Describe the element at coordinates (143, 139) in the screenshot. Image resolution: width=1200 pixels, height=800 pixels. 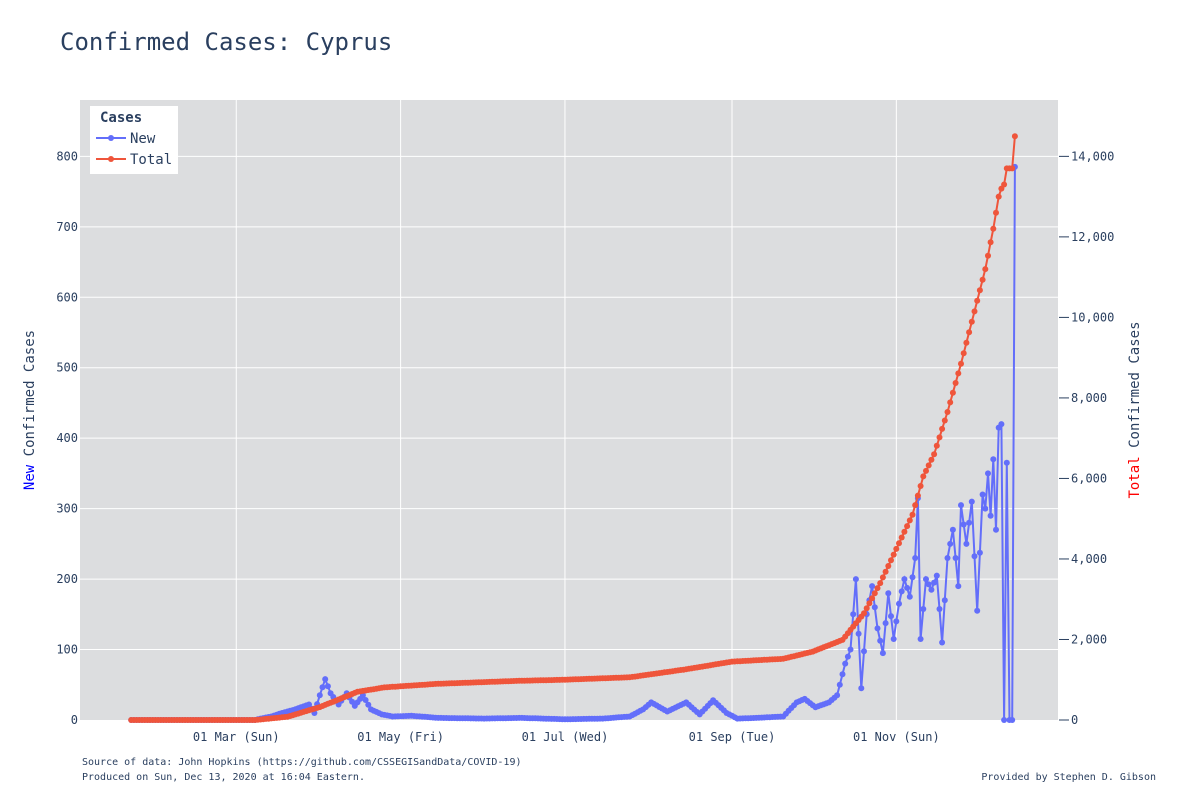
I see `legend-label-new: New` at that location.